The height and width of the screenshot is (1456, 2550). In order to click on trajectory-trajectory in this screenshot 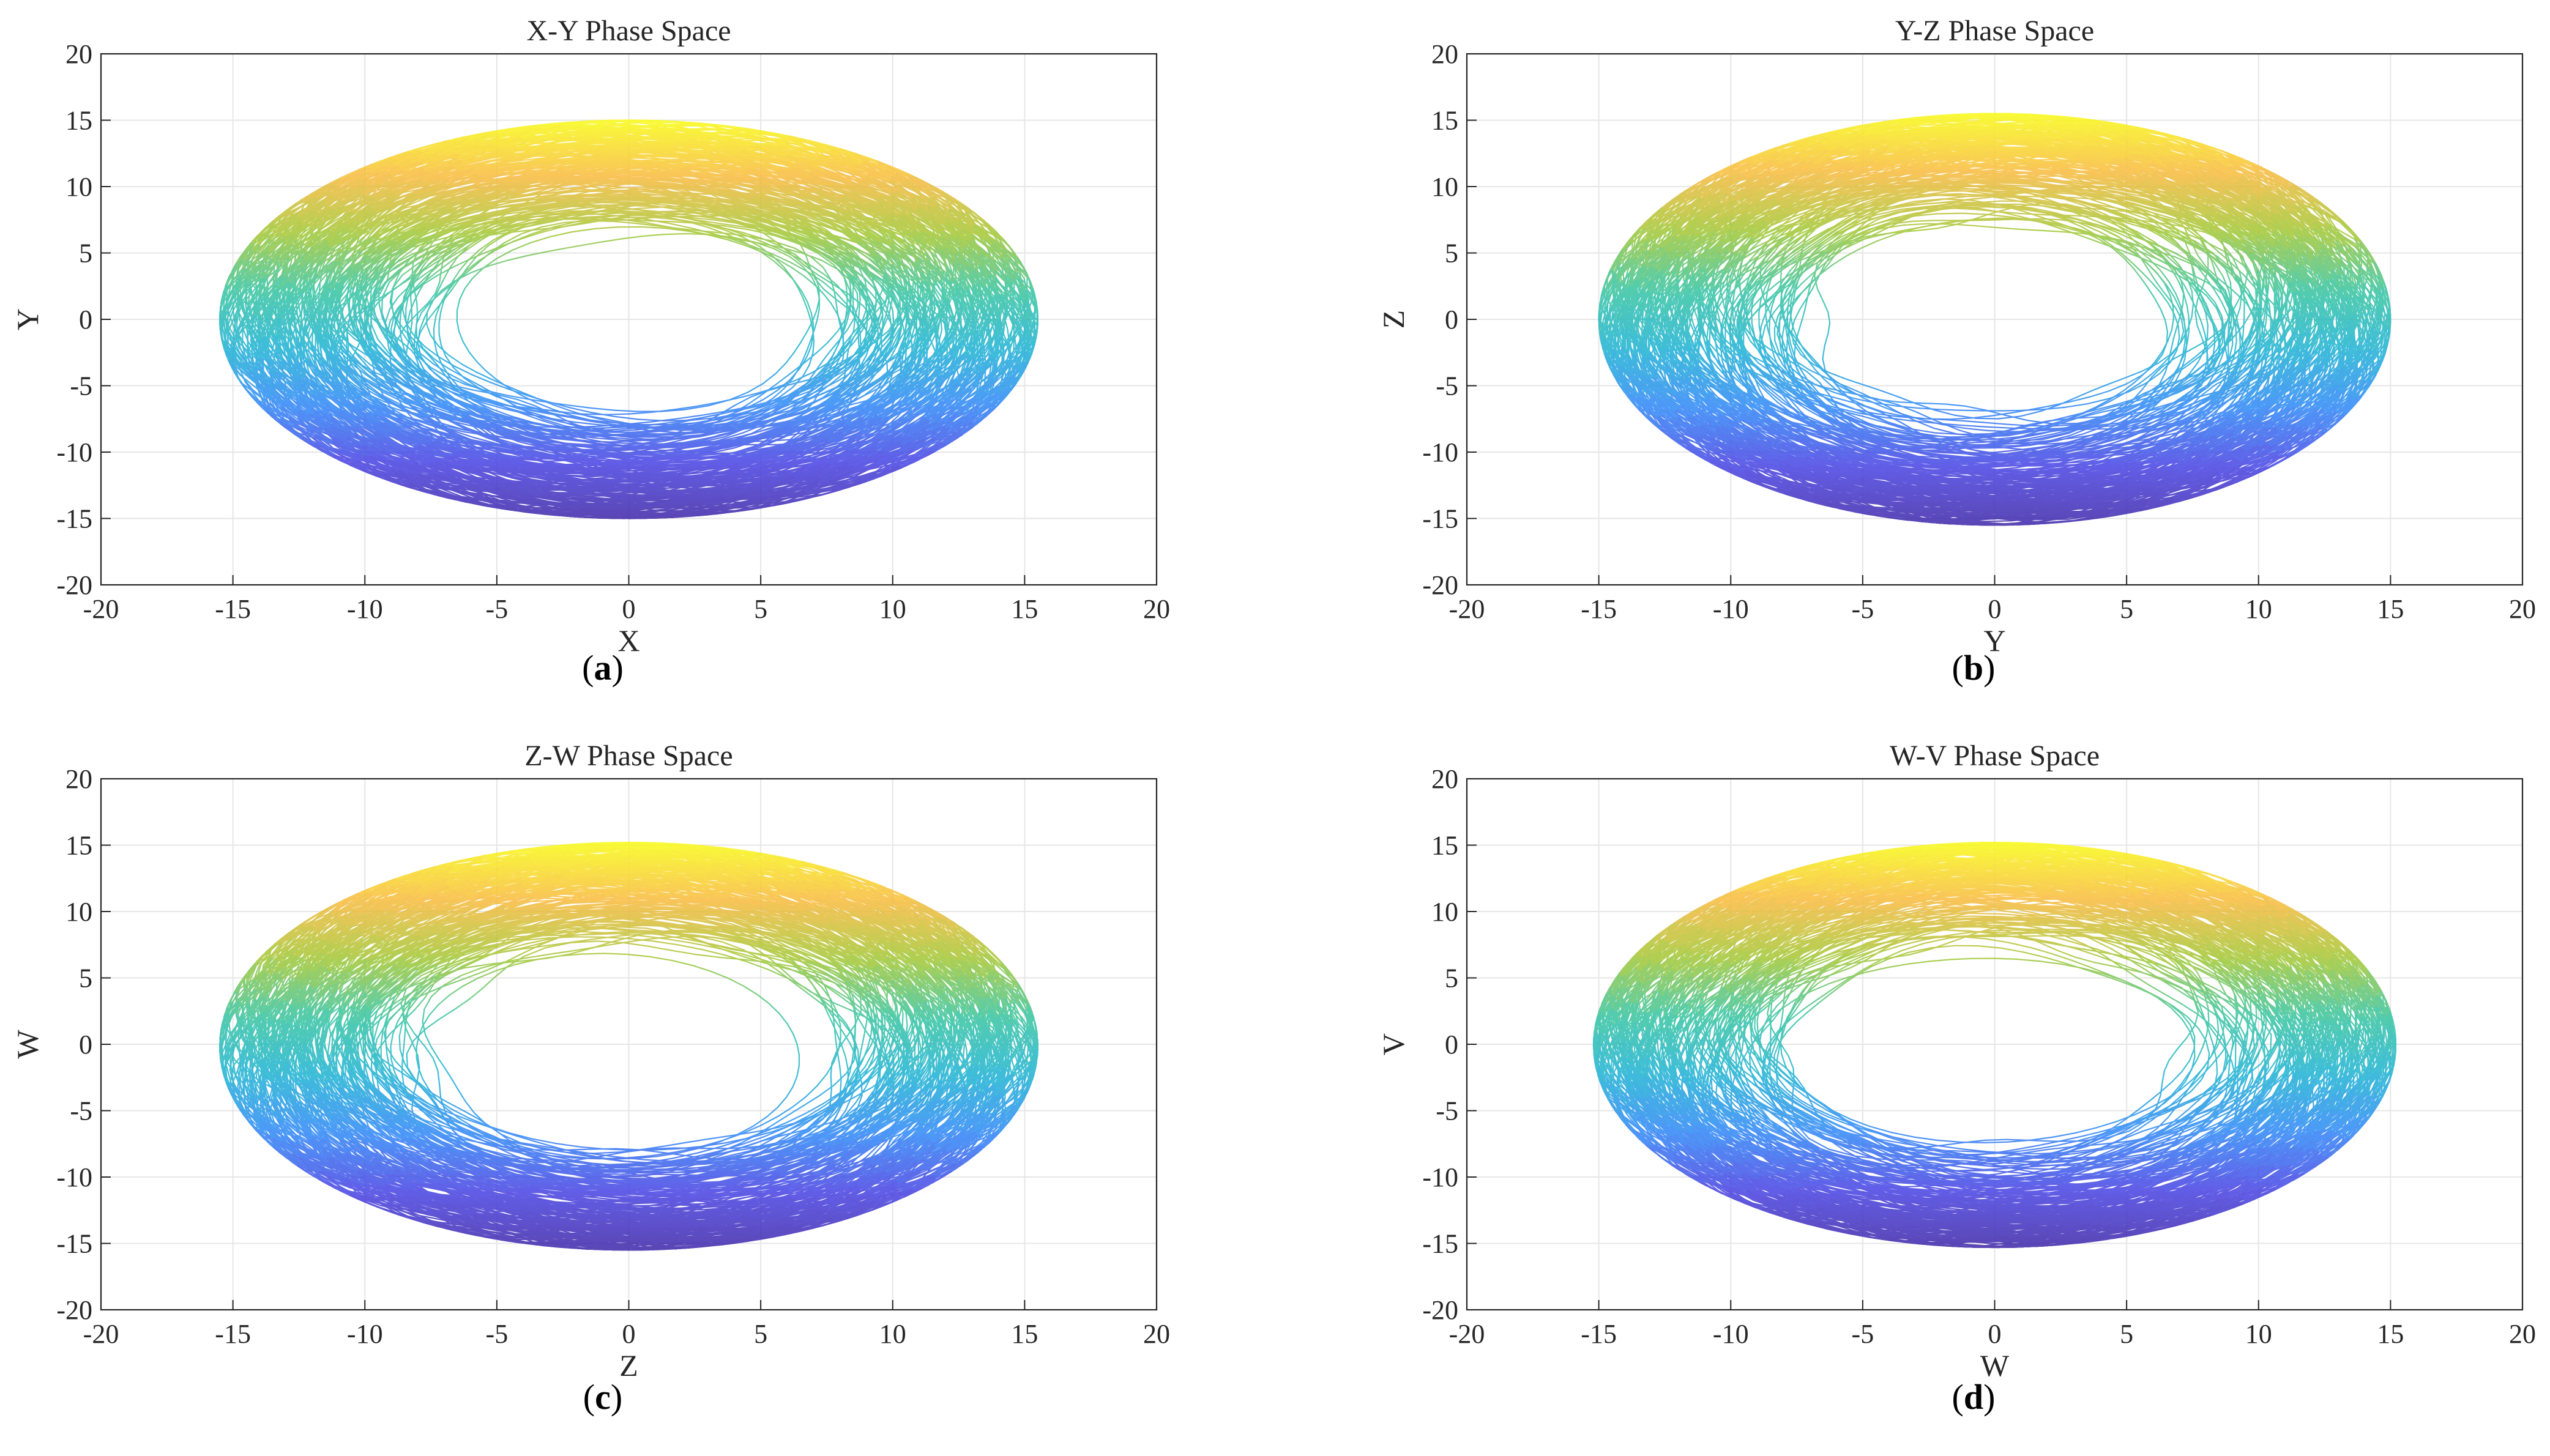, I will do `click(629, 319)`.